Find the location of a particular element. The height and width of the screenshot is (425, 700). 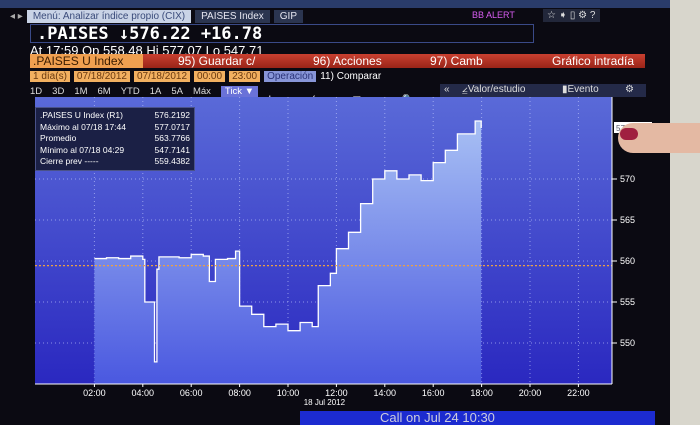

x-tick-label: 16:00 is located at coordinates (433, 393).